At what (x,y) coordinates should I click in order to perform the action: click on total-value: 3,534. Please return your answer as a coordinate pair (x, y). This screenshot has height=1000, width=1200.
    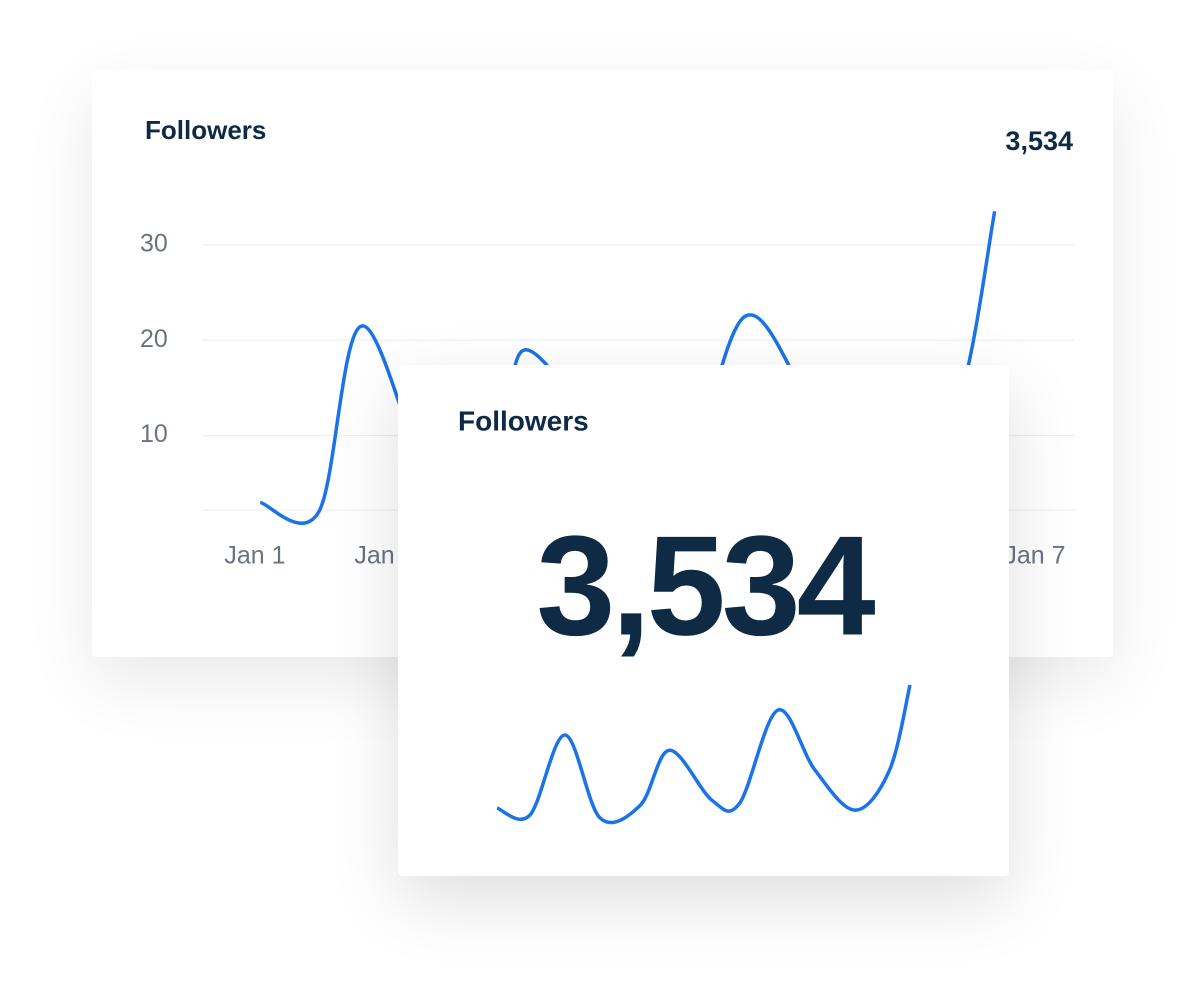
    Looking at the image, I should click on (1039, 141).